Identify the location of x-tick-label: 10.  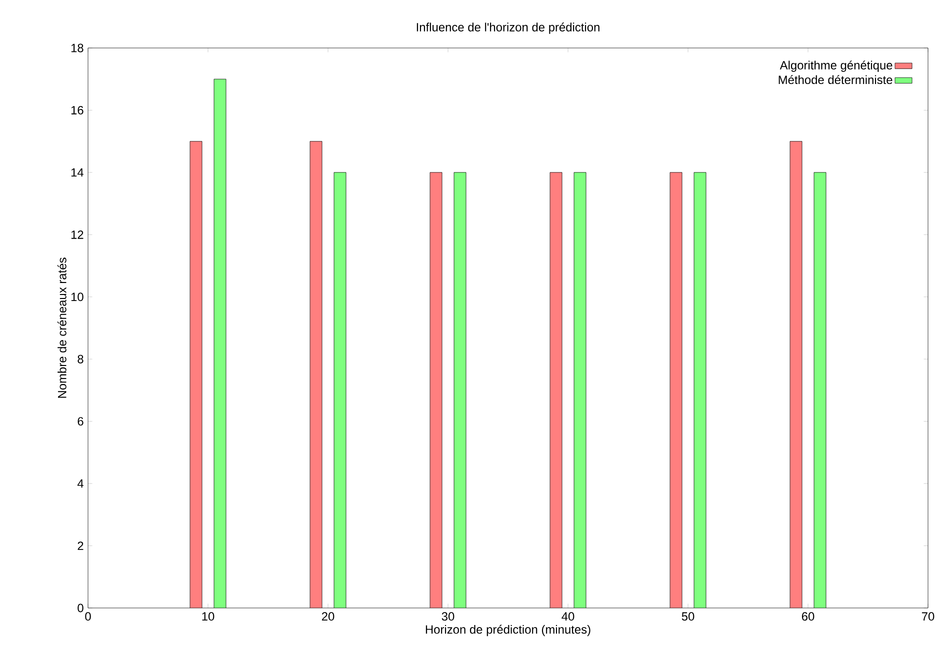
(208, 616).